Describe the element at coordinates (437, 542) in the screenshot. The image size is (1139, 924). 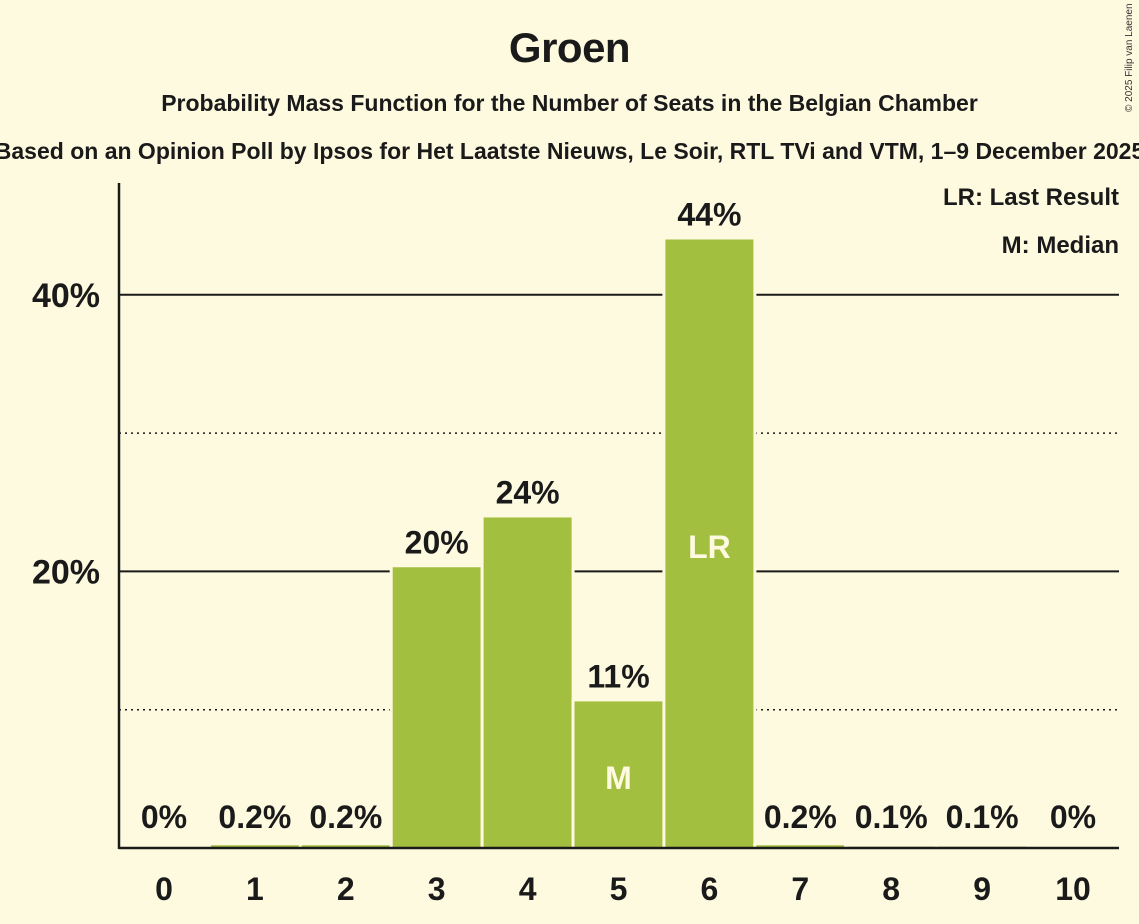
I see `bar-value-label: 20%` at that location.